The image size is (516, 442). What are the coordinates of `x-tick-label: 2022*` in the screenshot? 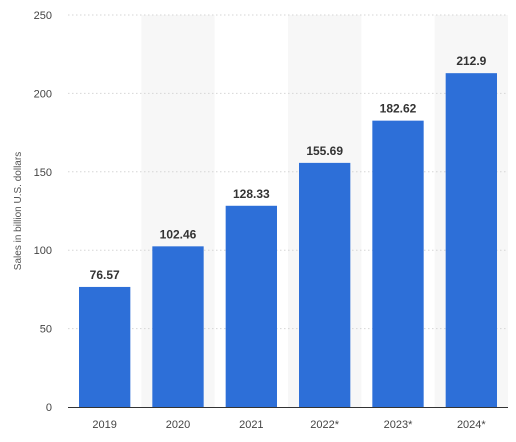 It's located at (324, 425).